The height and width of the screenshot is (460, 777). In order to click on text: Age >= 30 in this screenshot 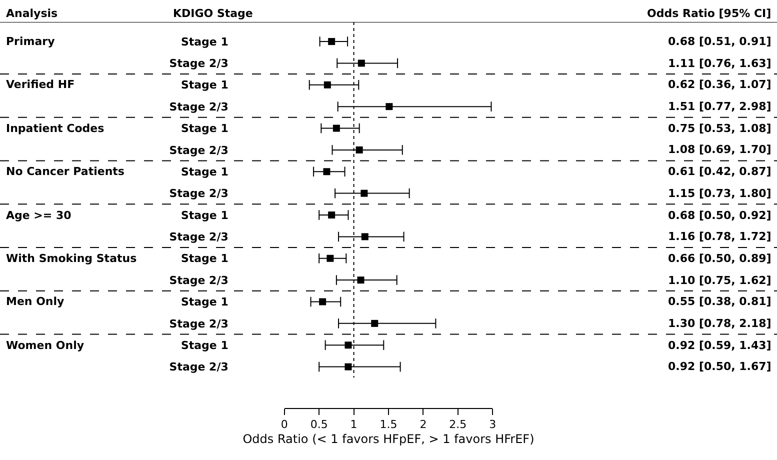, I will do `click(39, 215)`.